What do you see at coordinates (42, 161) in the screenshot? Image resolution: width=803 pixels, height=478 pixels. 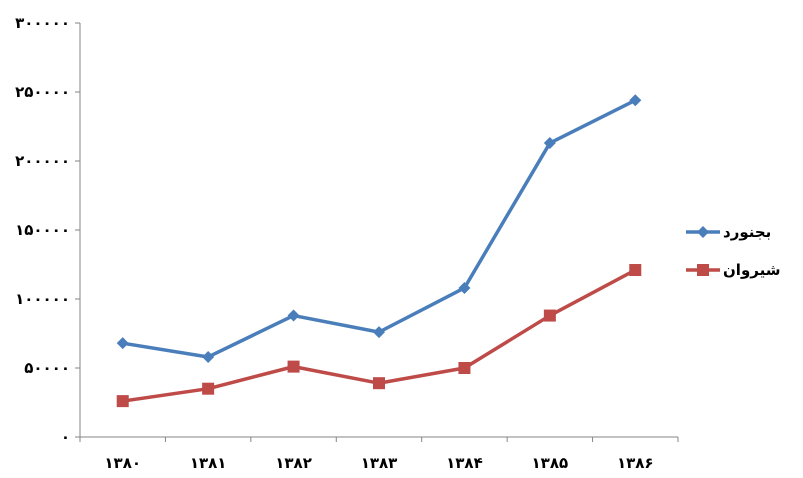 I see `y-tick-label: ۲۰۰۰۰۰` at bounding box center [42, 161].